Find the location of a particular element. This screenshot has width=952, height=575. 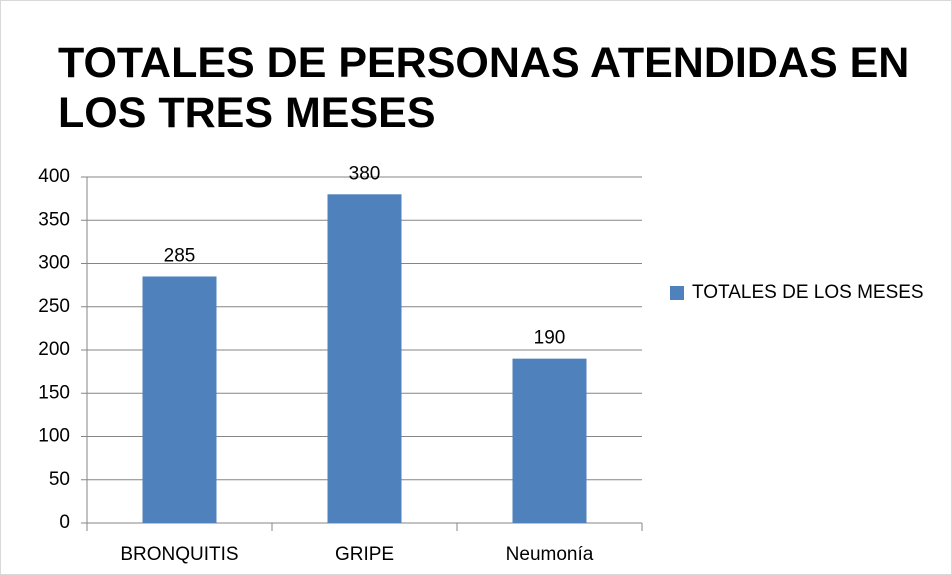

legend-swatch is located at coordinates (677, 293).